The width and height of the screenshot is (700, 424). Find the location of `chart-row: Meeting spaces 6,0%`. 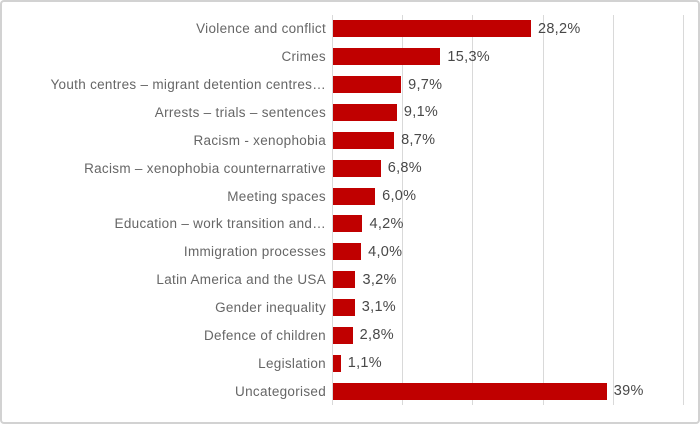

chart-row: Meeting spaces 6,0% is located at coordinates (350, 196).